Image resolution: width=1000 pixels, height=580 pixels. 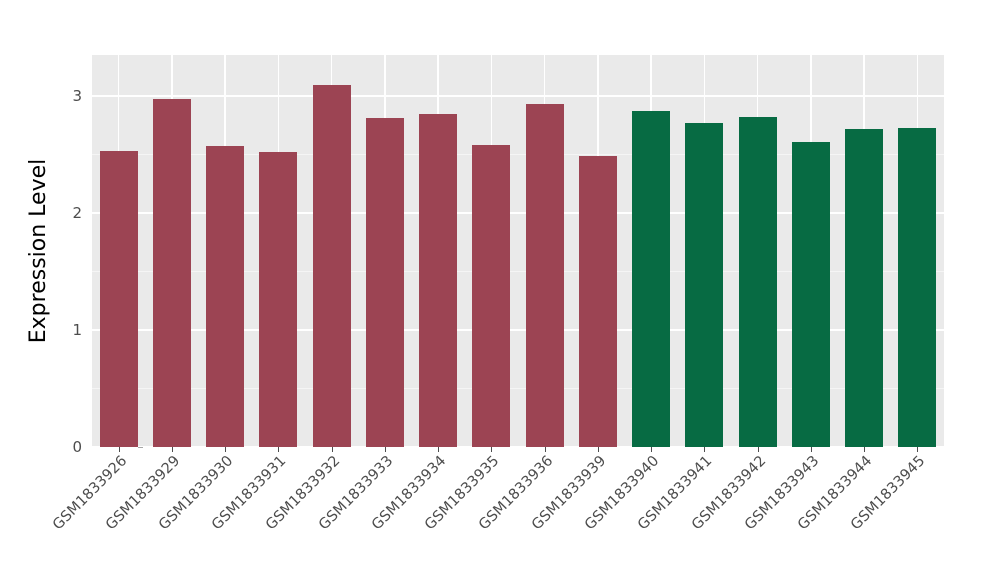 What do you see at coordinates (77, 95) in the screenshot?
I see `y-axis-tick-label: 3` at bounding box center [77, 95].